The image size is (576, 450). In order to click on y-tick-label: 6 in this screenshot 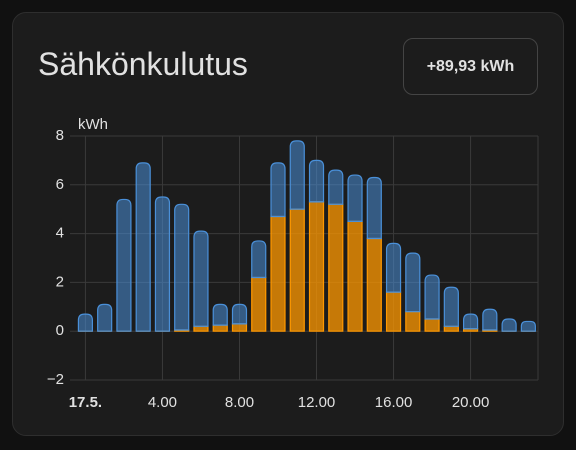, I will do `click(60, 184)`.